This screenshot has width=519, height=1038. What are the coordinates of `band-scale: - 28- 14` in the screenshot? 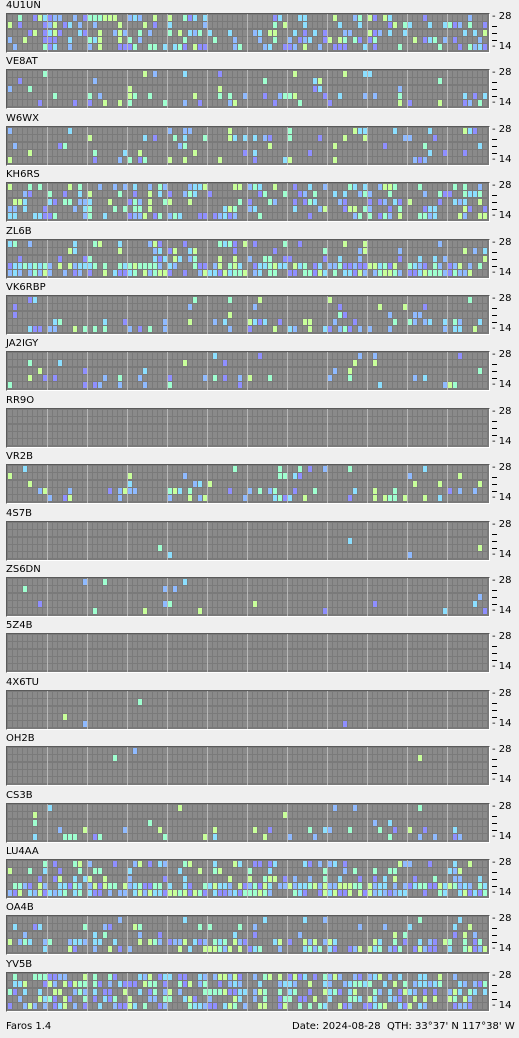 It's located at (505, 33).